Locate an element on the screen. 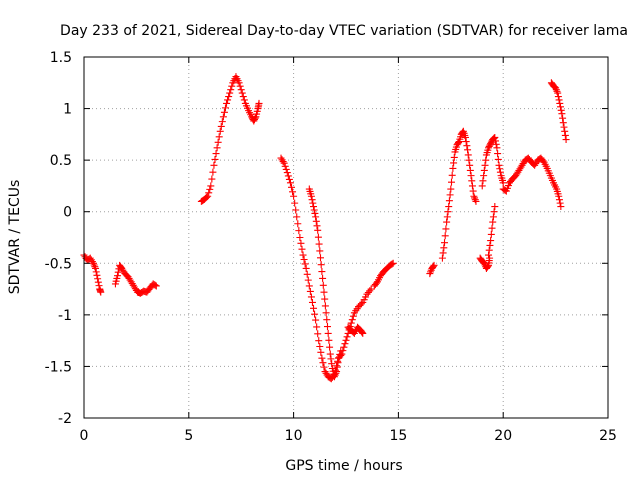 This screenshot has width=640, height=480. series-s6 is located at coordinates (355, 330).